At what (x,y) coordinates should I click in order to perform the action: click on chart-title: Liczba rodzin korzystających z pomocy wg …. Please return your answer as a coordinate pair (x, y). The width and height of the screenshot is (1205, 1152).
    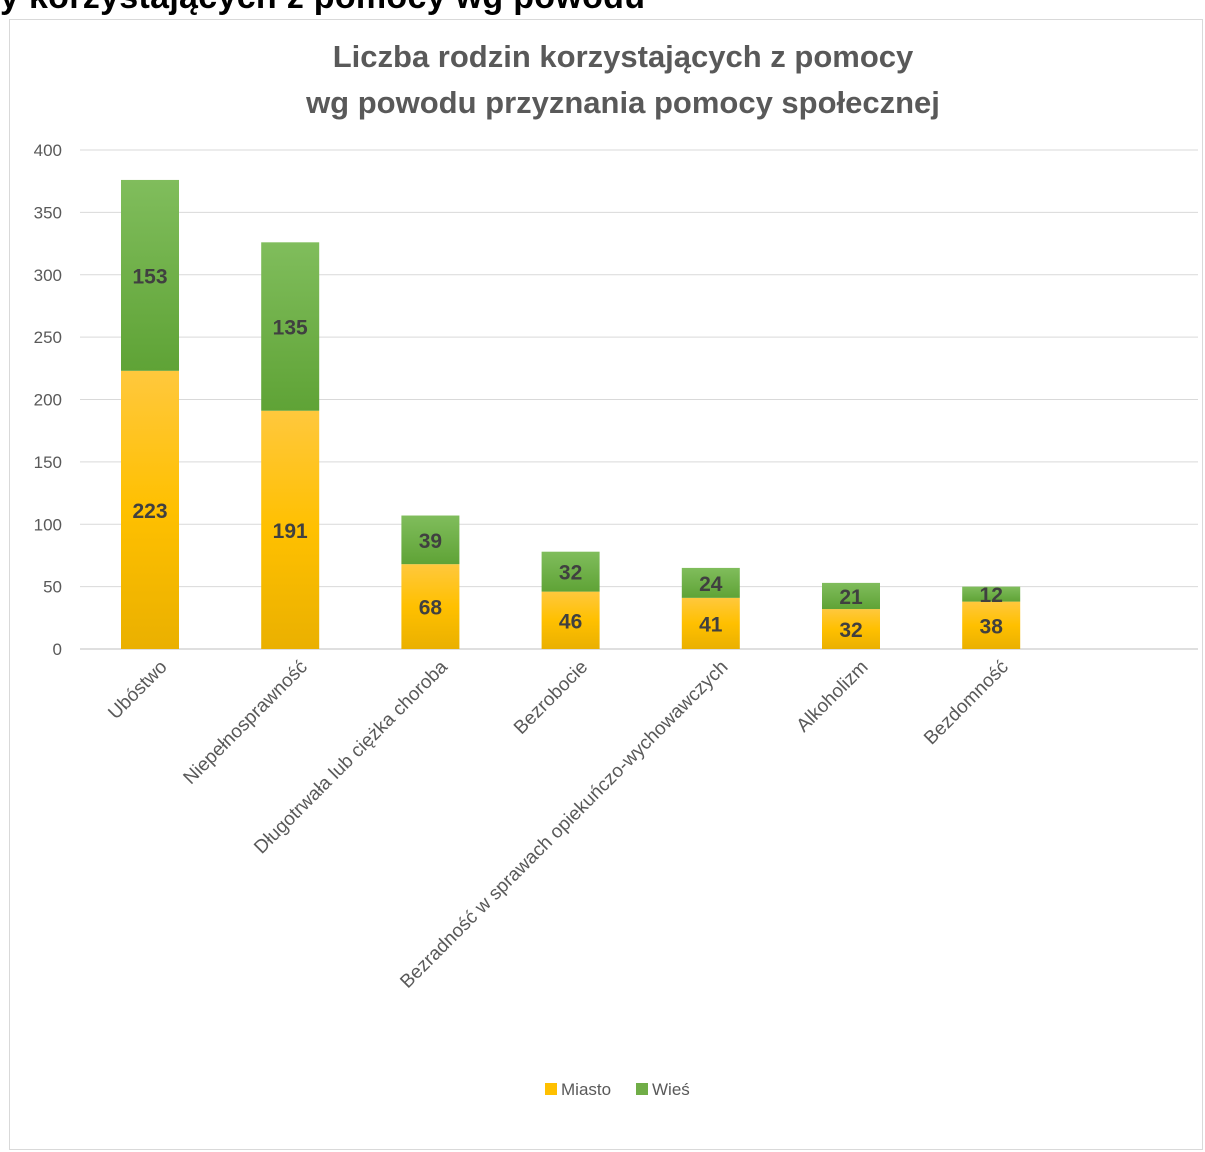
    Looking at the image, I should click on (622, 79).